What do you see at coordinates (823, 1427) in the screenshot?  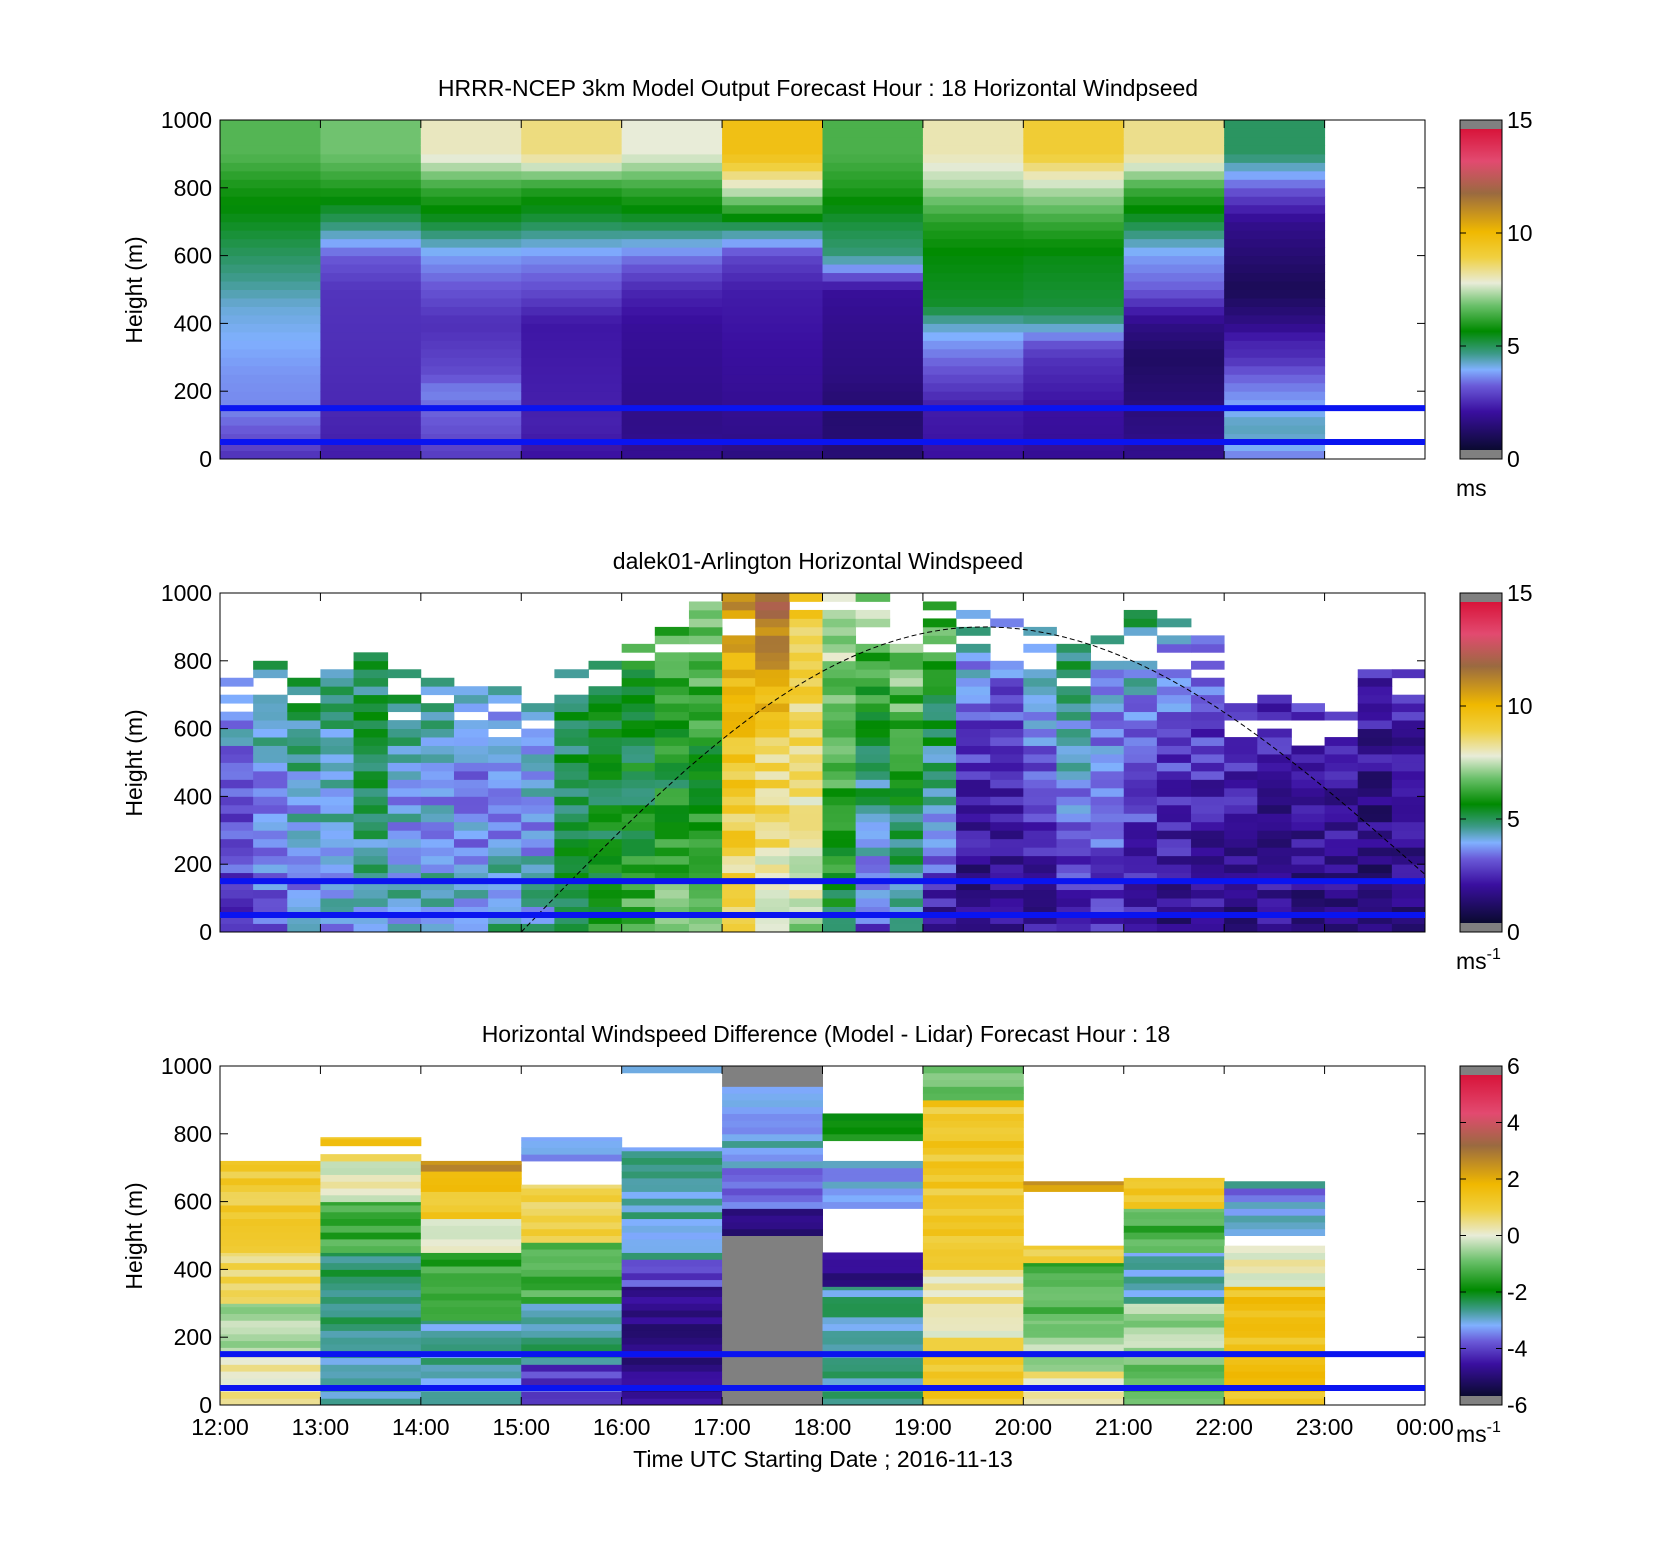 I see `x-tick-label: 18:00` at bounding box center [823, 1427].